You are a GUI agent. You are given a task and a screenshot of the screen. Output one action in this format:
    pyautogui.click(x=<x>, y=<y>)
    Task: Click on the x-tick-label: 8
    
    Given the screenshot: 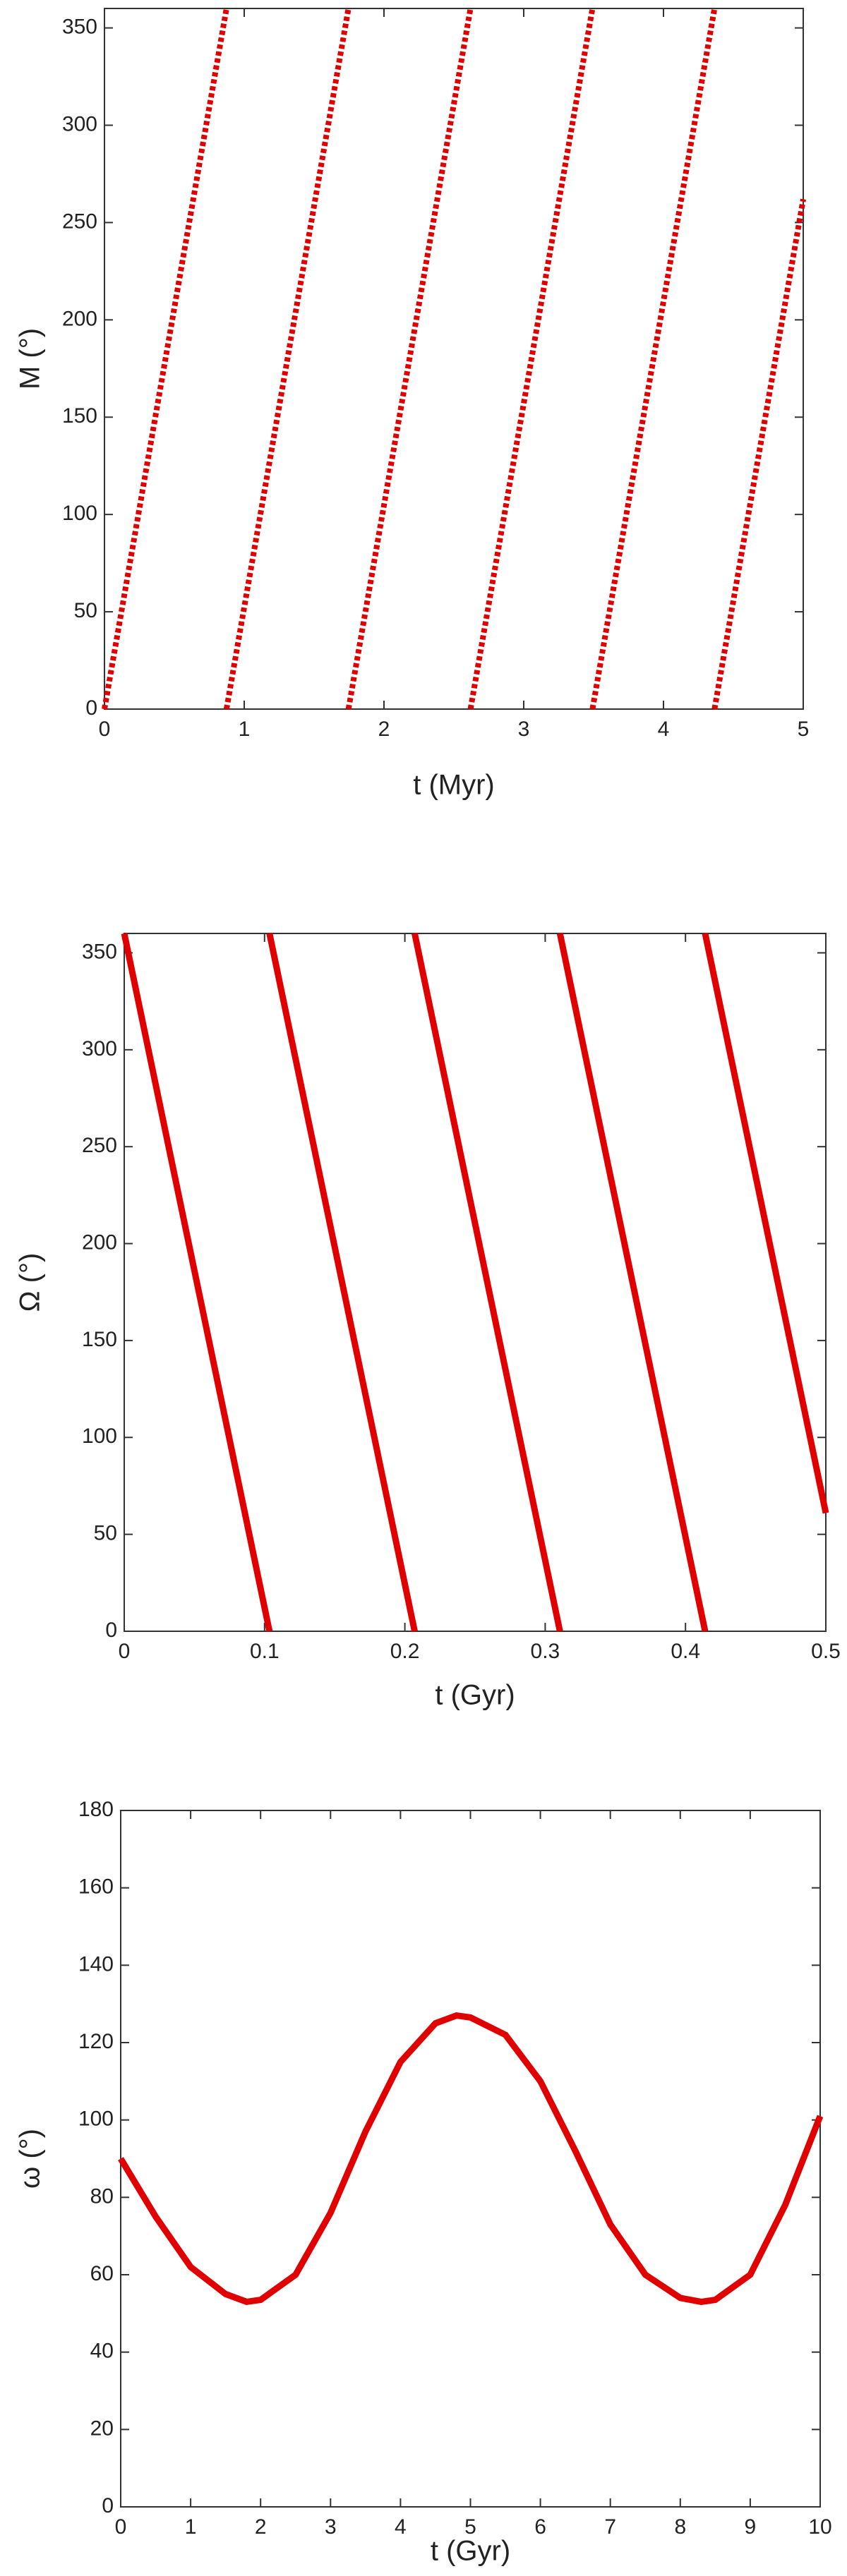 What is the action you would take?
    pyautogui.click(x=680, y=2527)
    